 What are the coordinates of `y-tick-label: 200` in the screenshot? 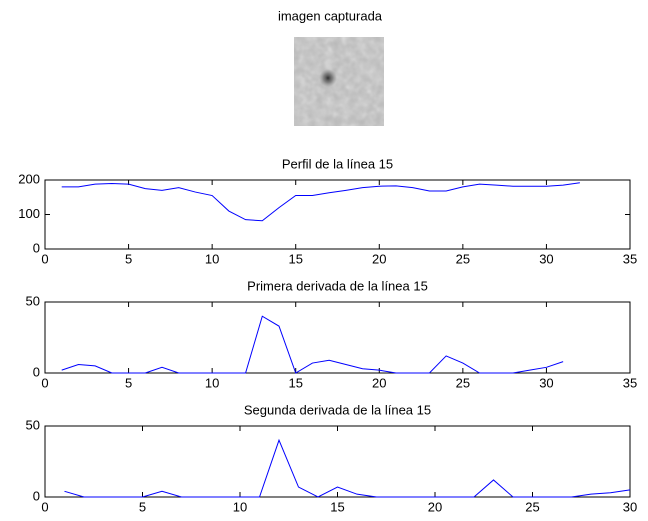 It's located at (29, 178).